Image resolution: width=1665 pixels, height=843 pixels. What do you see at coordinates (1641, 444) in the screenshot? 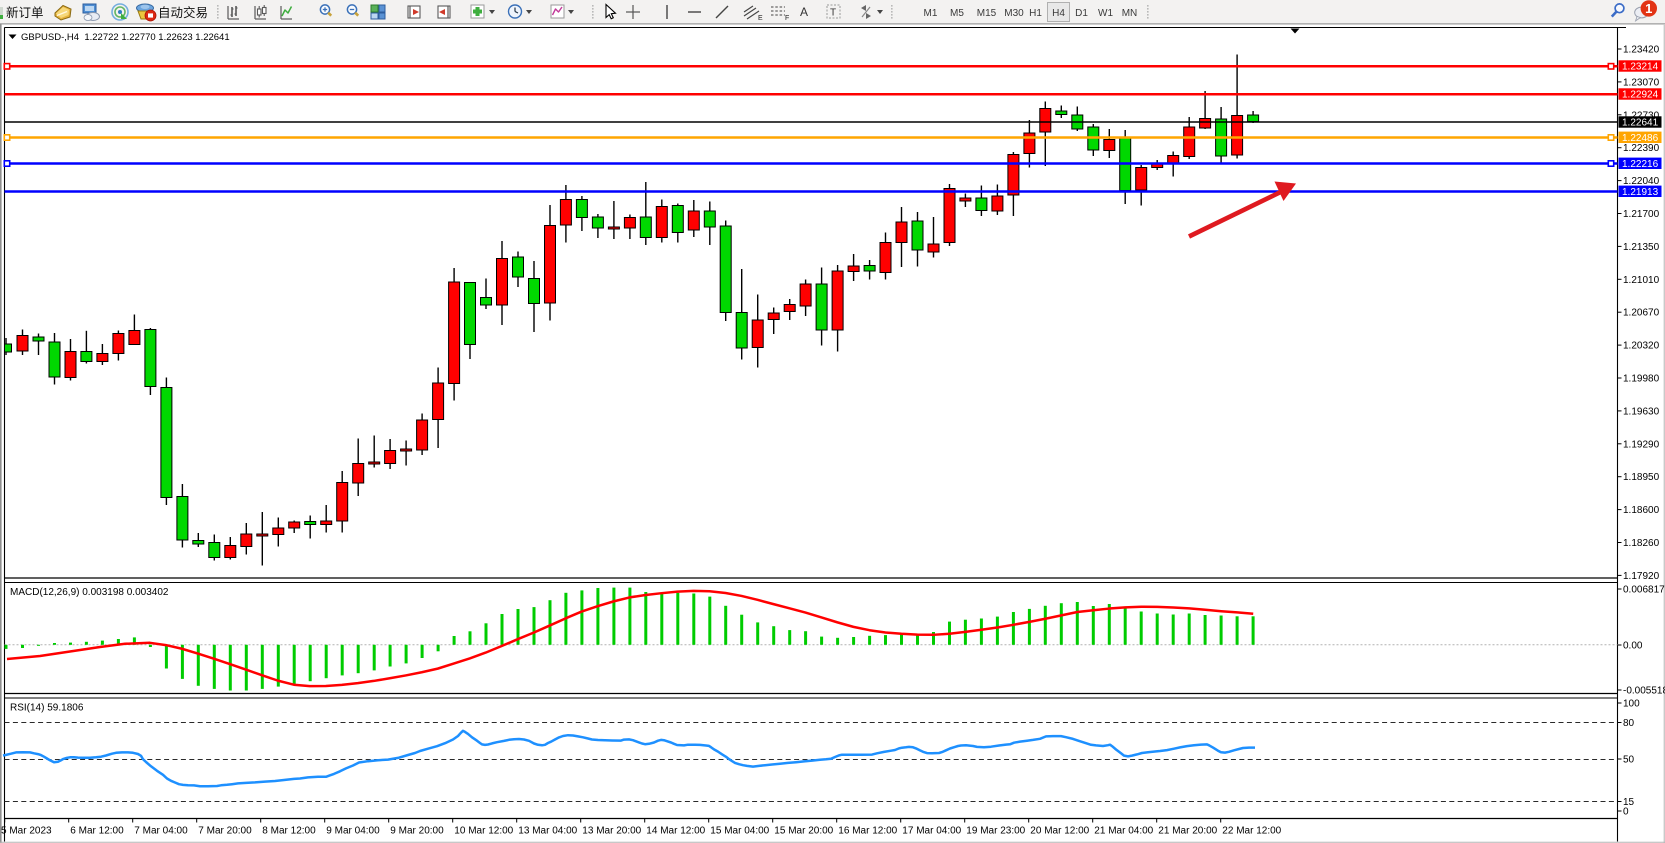
I see `svg-text: 1.19290` at bounding box center [1641, 444].